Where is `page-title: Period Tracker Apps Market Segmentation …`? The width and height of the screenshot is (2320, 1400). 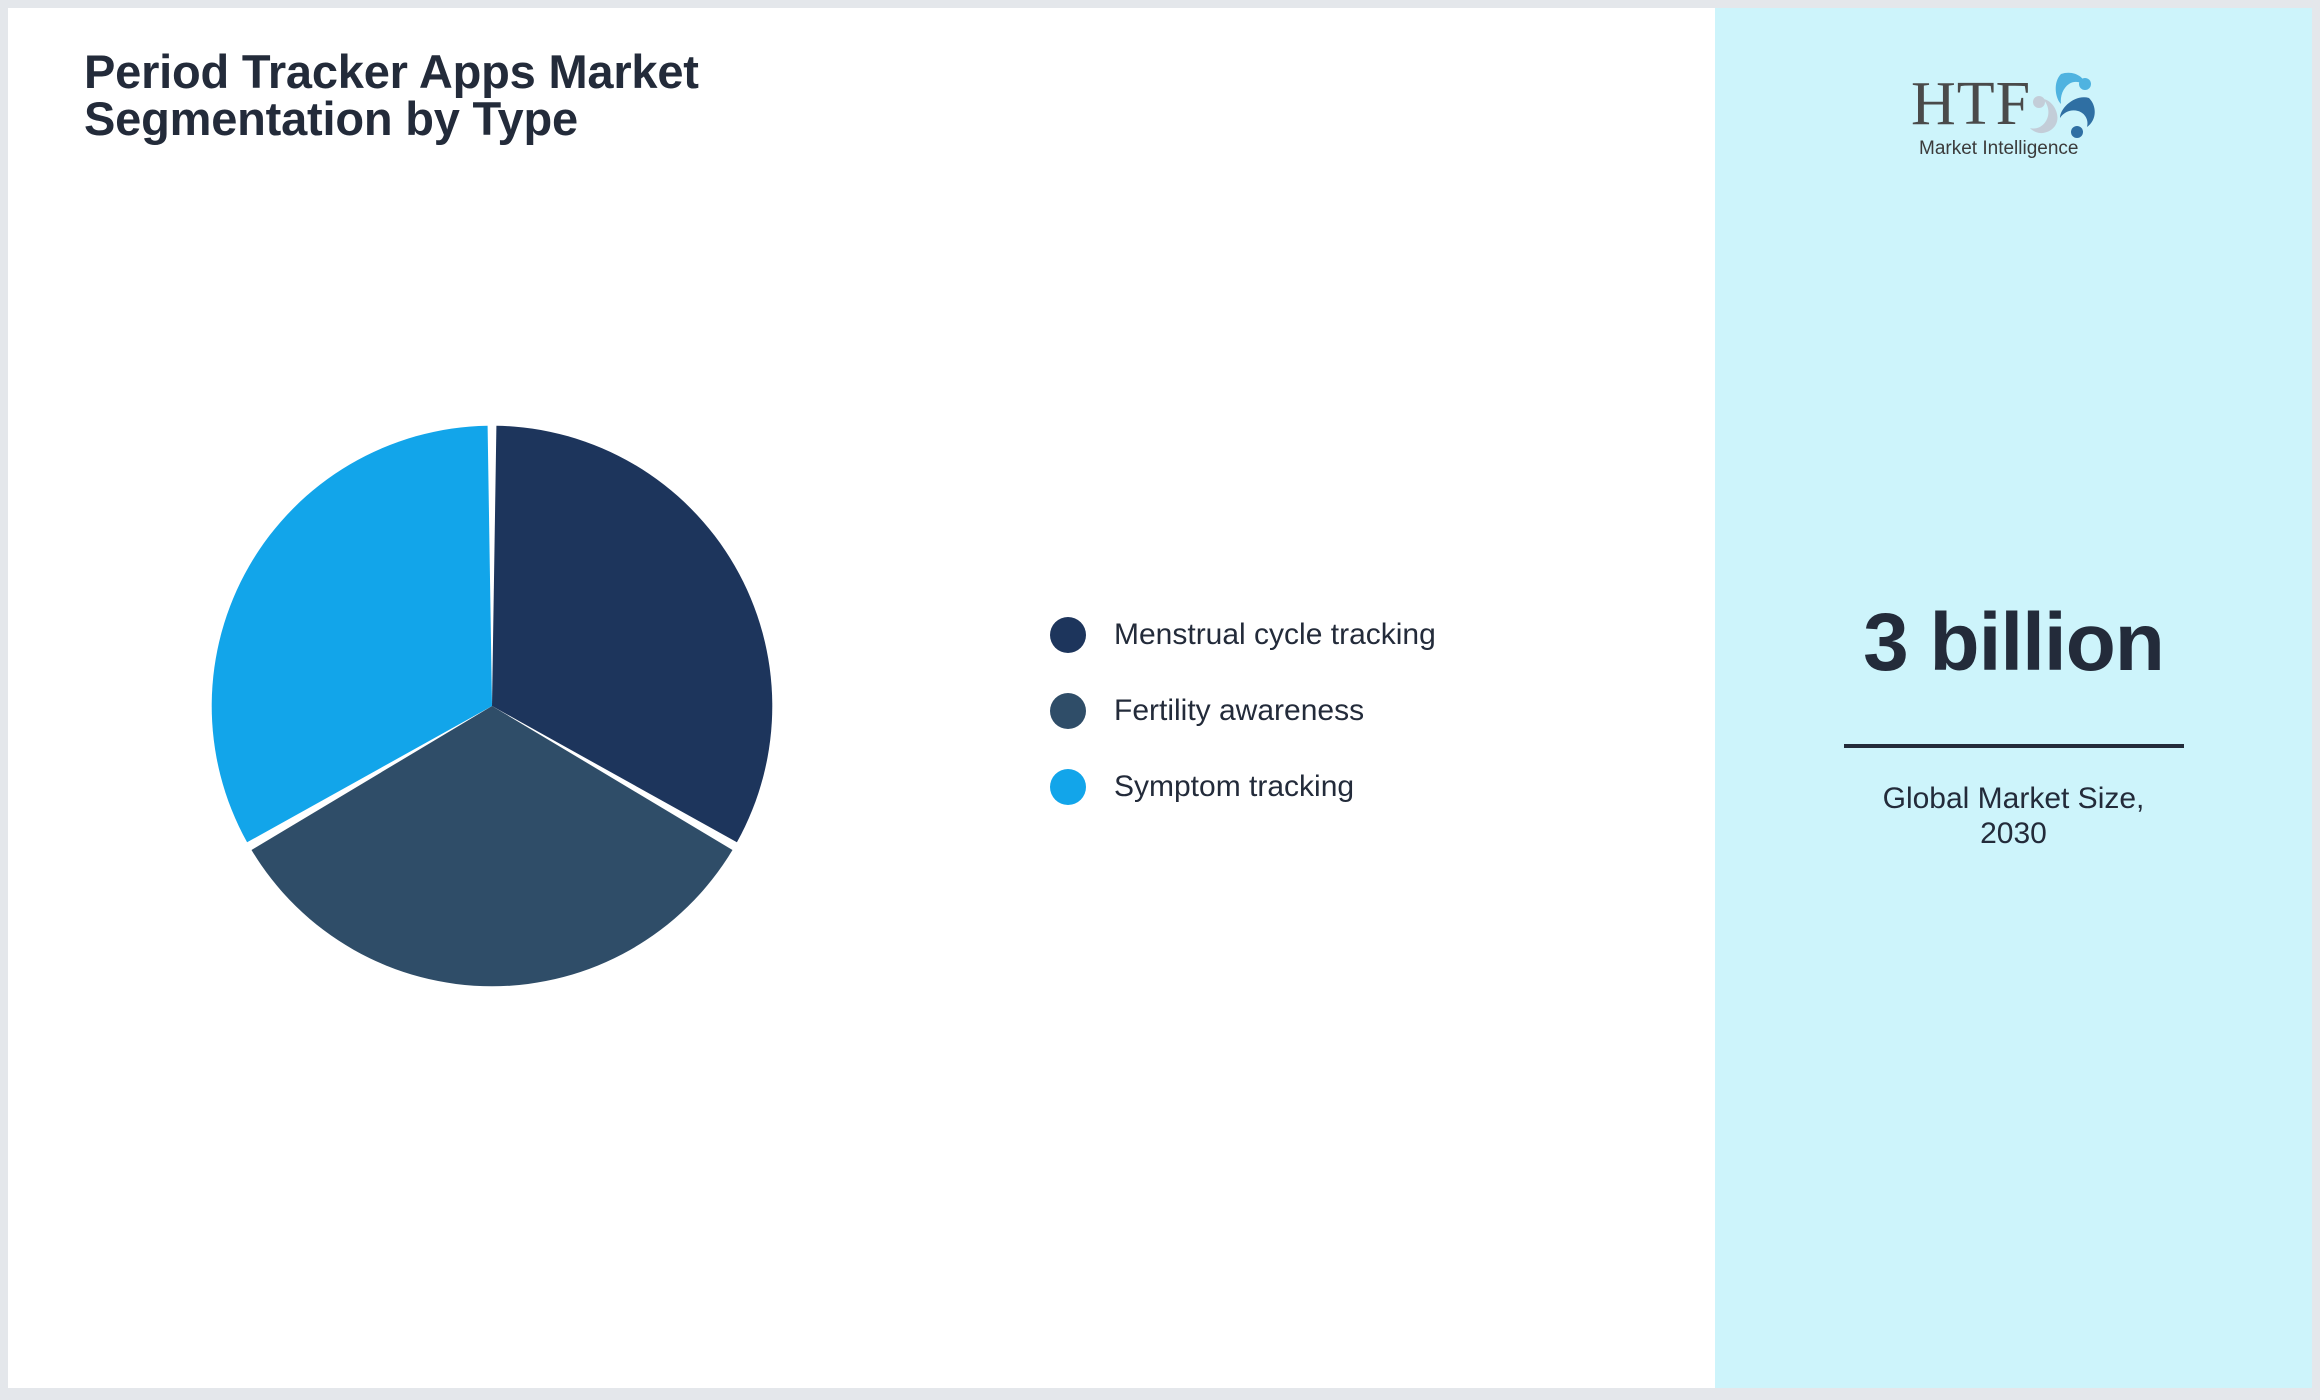
page-title: Period Tracker Apps Market Segmentation … is located at coordinates (391, 95).